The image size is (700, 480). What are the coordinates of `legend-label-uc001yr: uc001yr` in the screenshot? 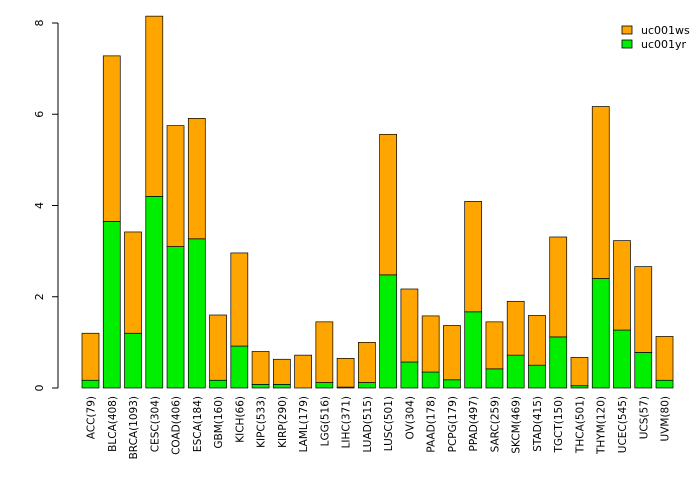 It's located at (664, 44).